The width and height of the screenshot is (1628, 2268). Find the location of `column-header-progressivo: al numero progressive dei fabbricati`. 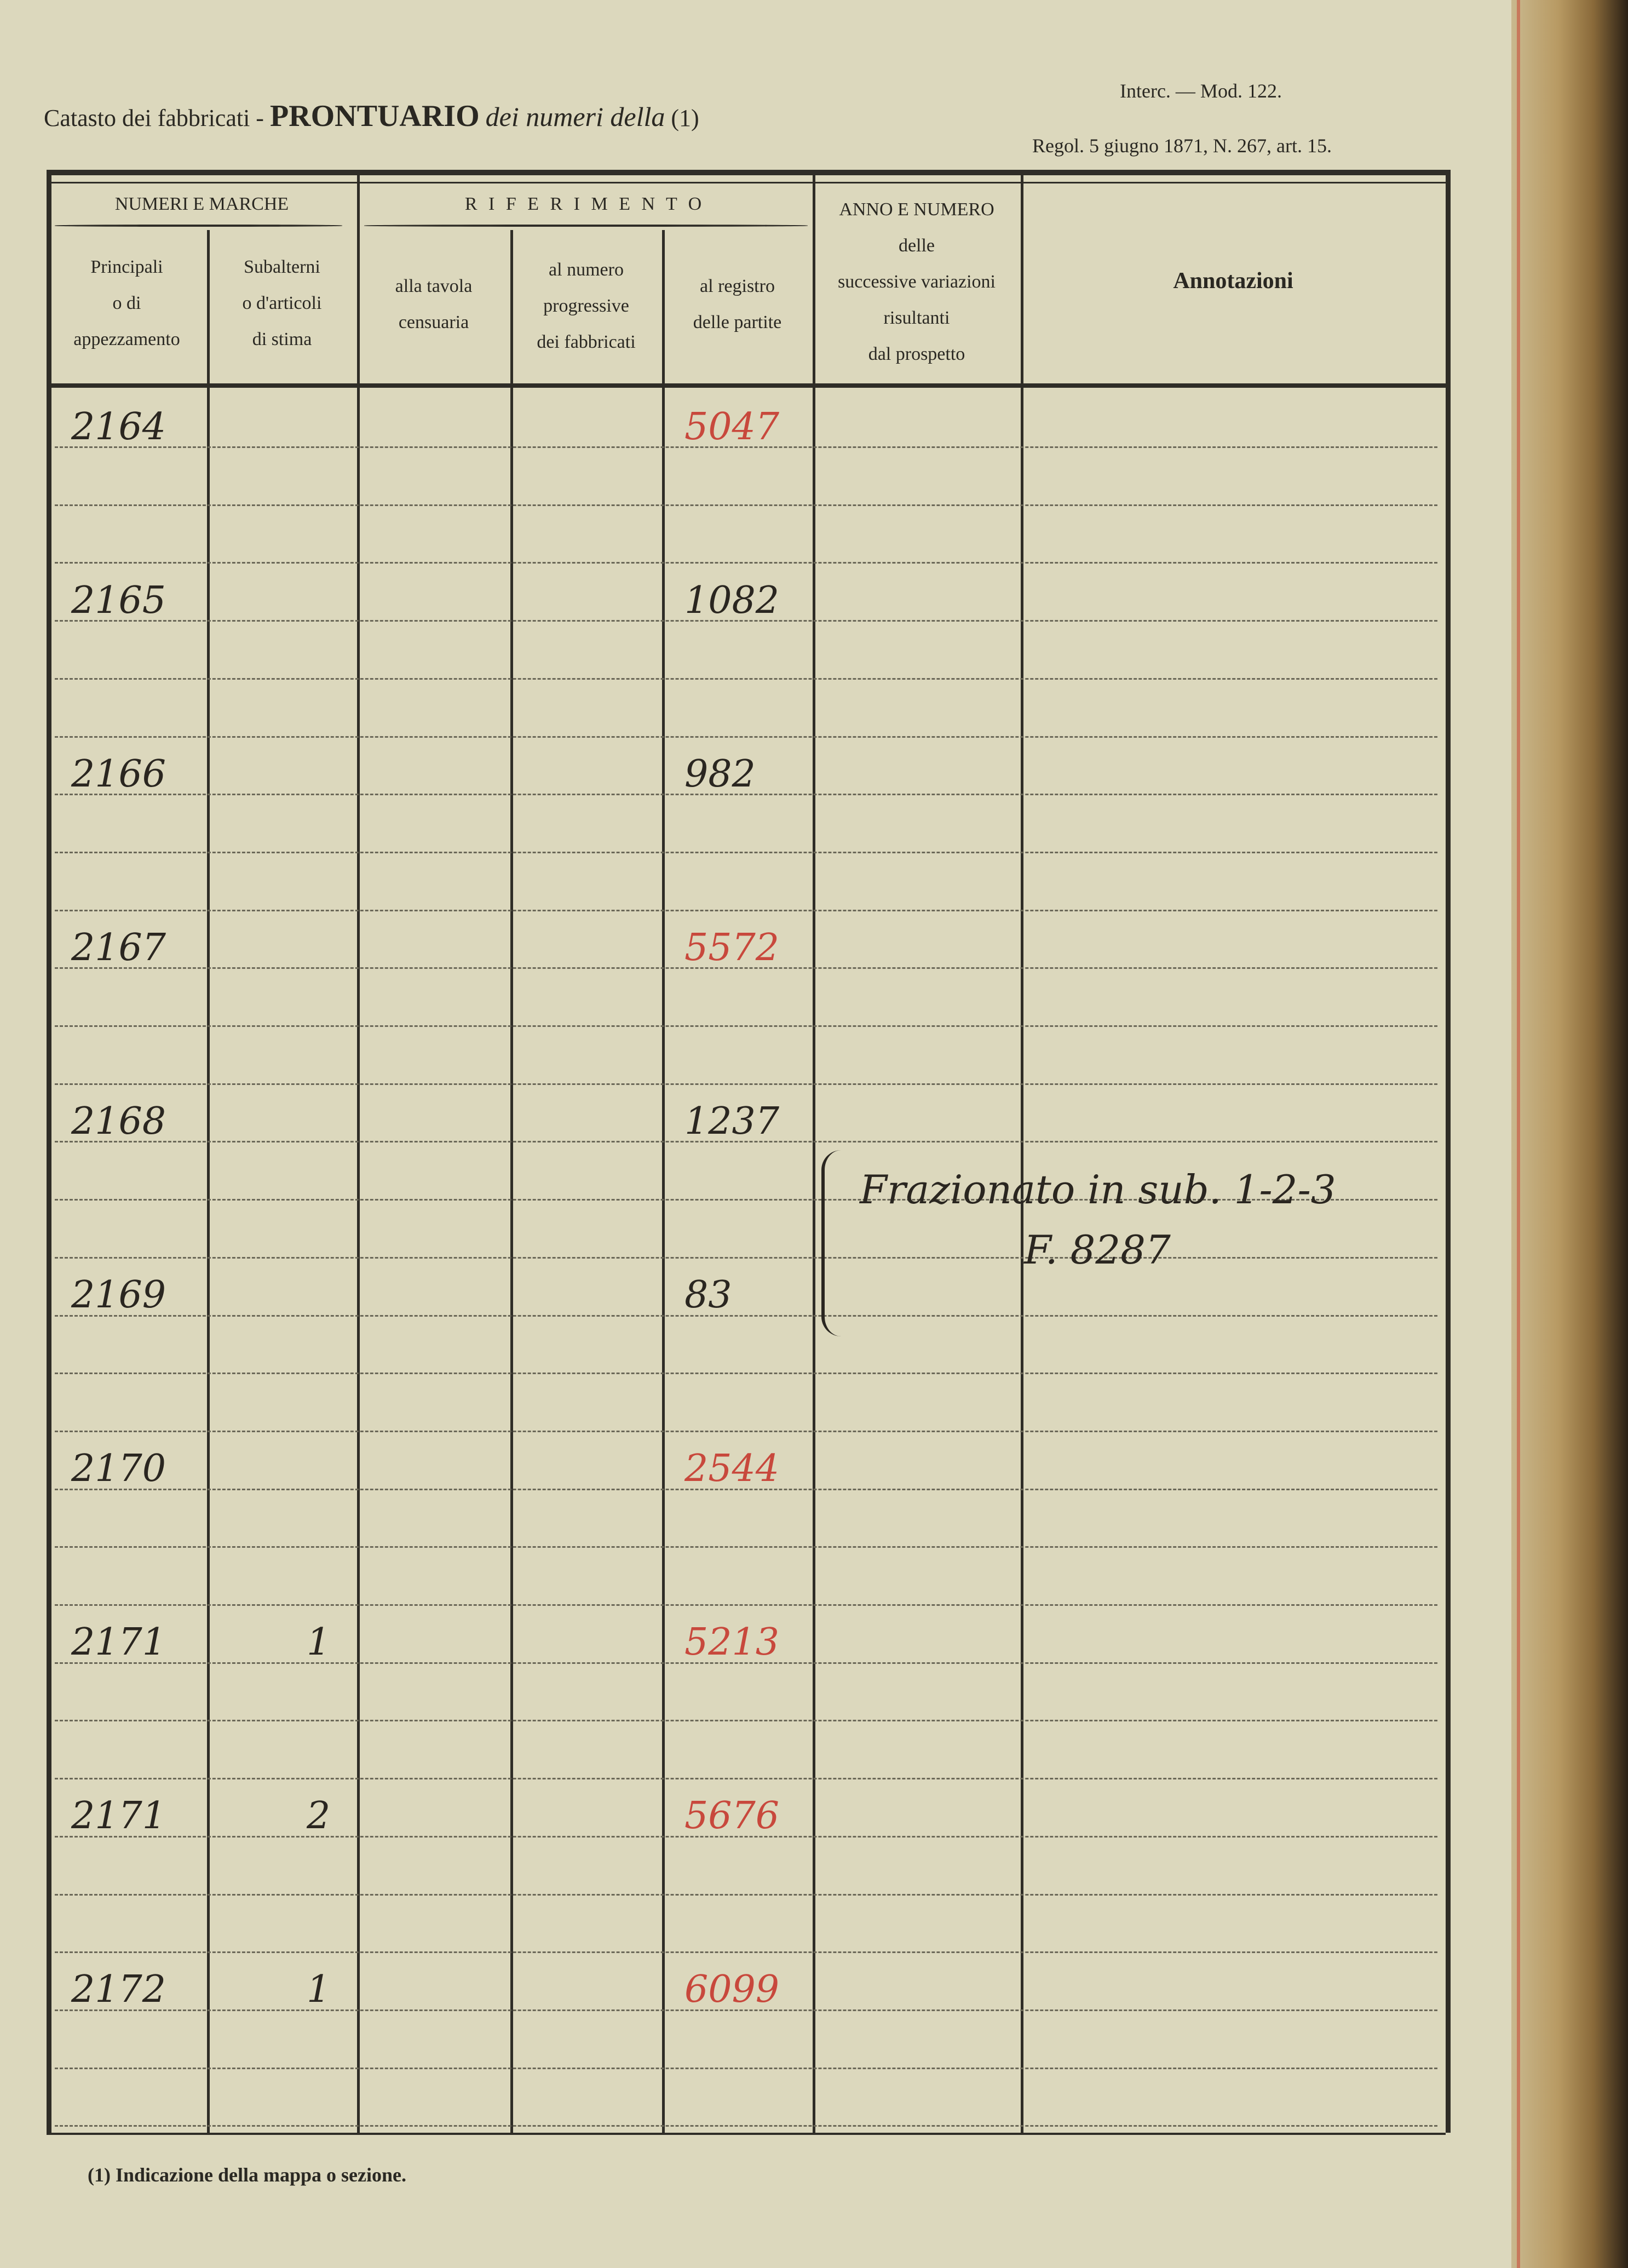

column-header-progressivo: al numero progressive dei fabbricati is located at coordinates (586, 306).